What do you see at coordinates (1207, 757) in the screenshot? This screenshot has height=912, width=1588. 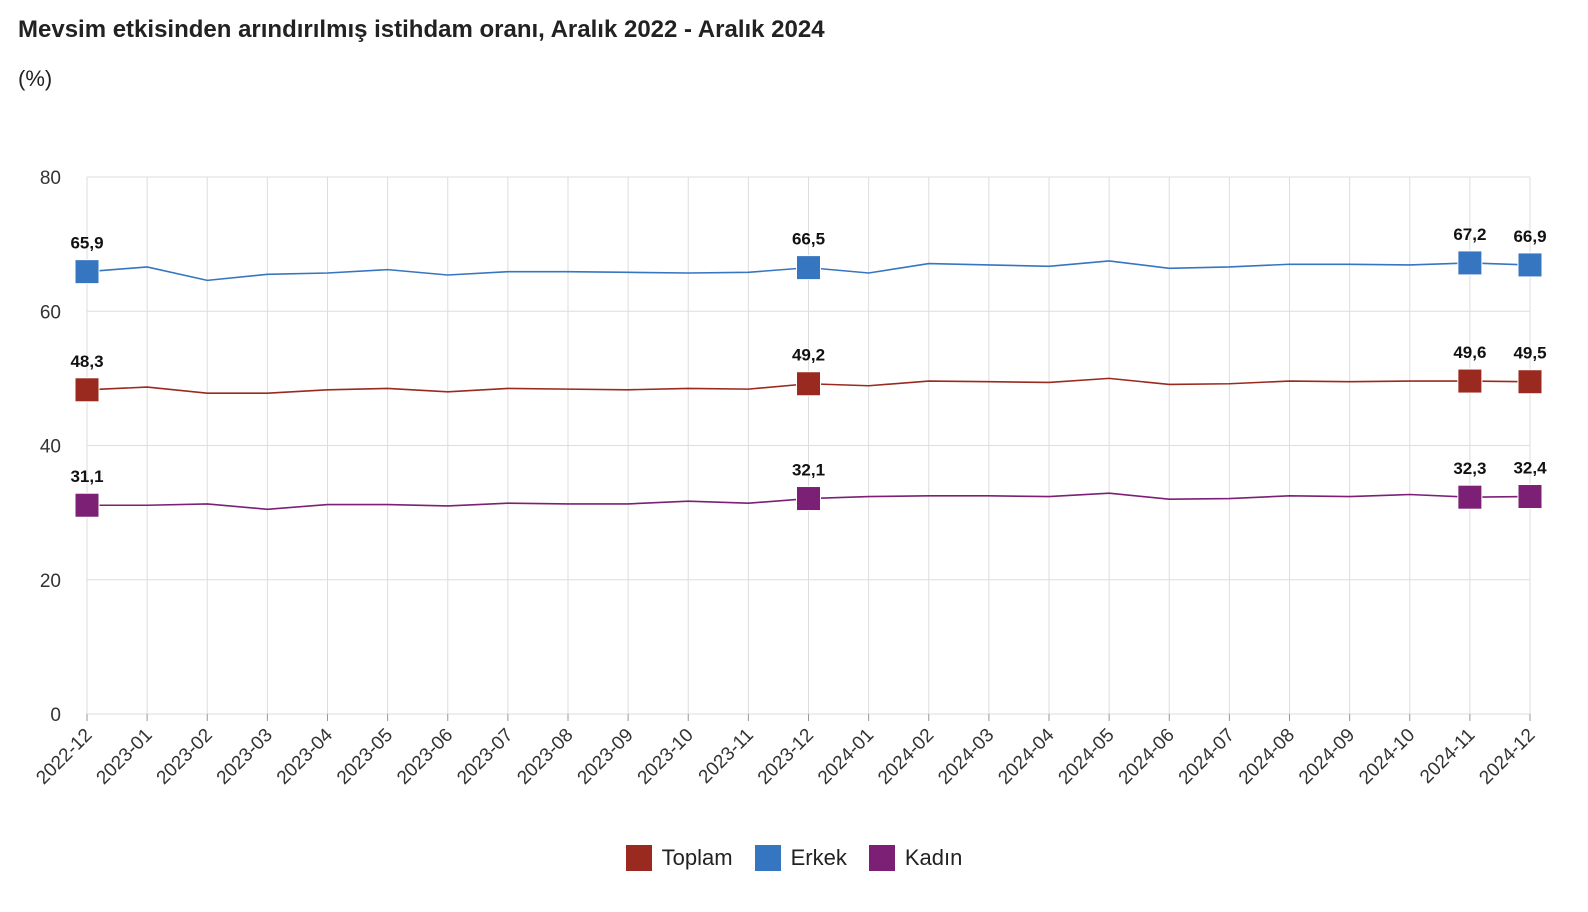 I see `x-tick-label: 2024-07` at bounding box center [1207, 757].